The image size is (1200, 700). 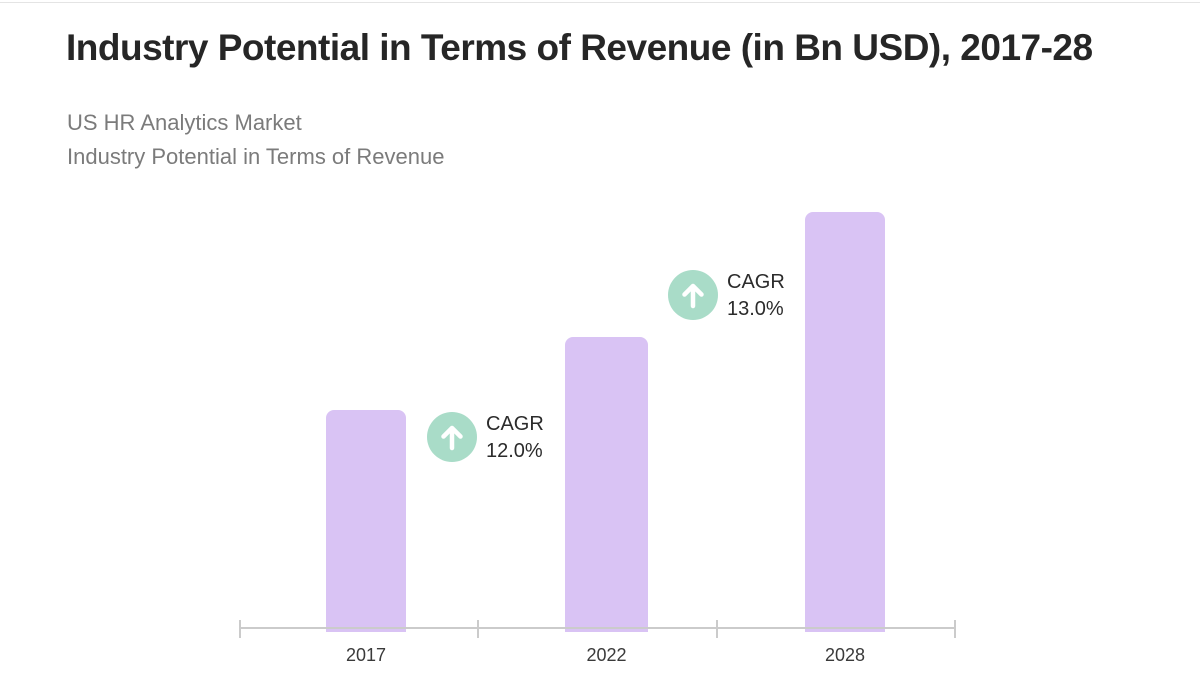 What do you see at coordinates (366, 521) in the screenshot?
I see `bar-2017` at bounding box center [366, 521].